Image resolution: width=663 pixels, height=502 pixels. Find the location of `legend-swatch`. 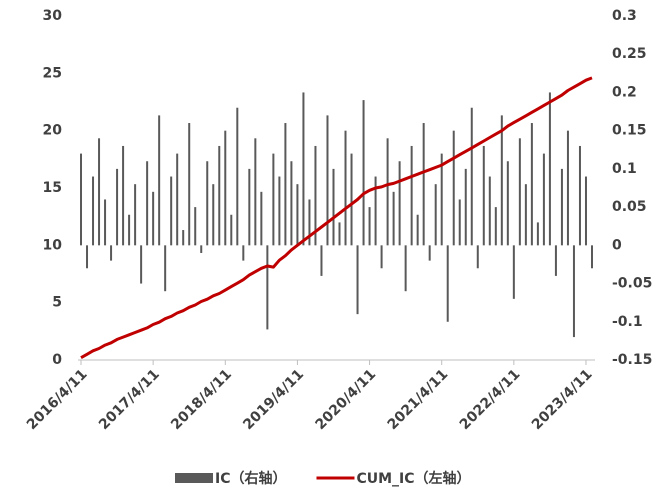

legend-swatch is located at coordinates (194, 478).